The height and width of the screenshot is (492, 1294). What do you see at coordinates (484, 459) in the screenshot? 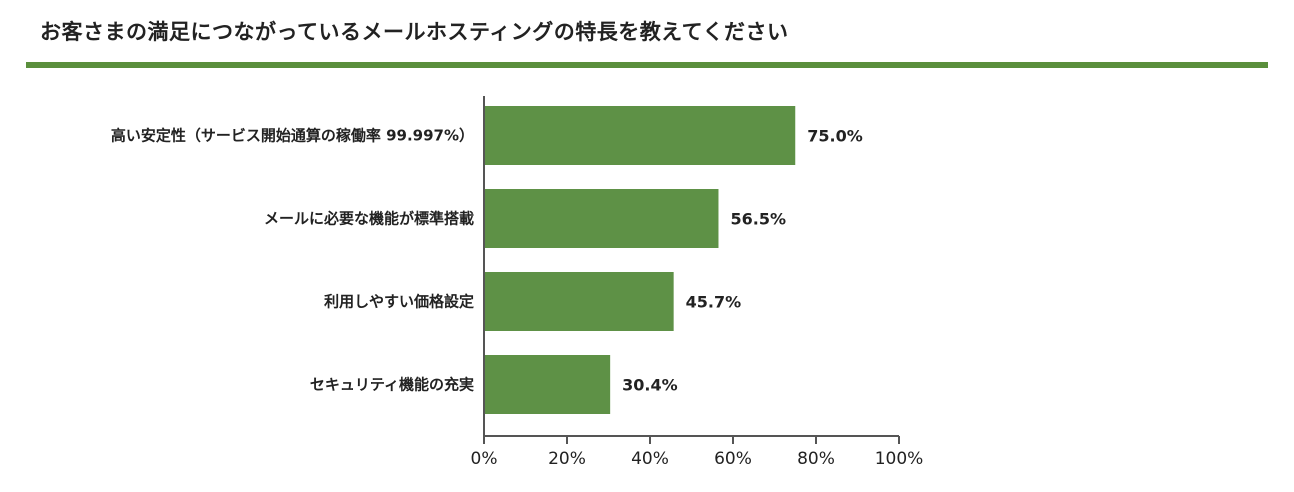
I see `x-tick-label: 0%` at bounding box center [484, 459].